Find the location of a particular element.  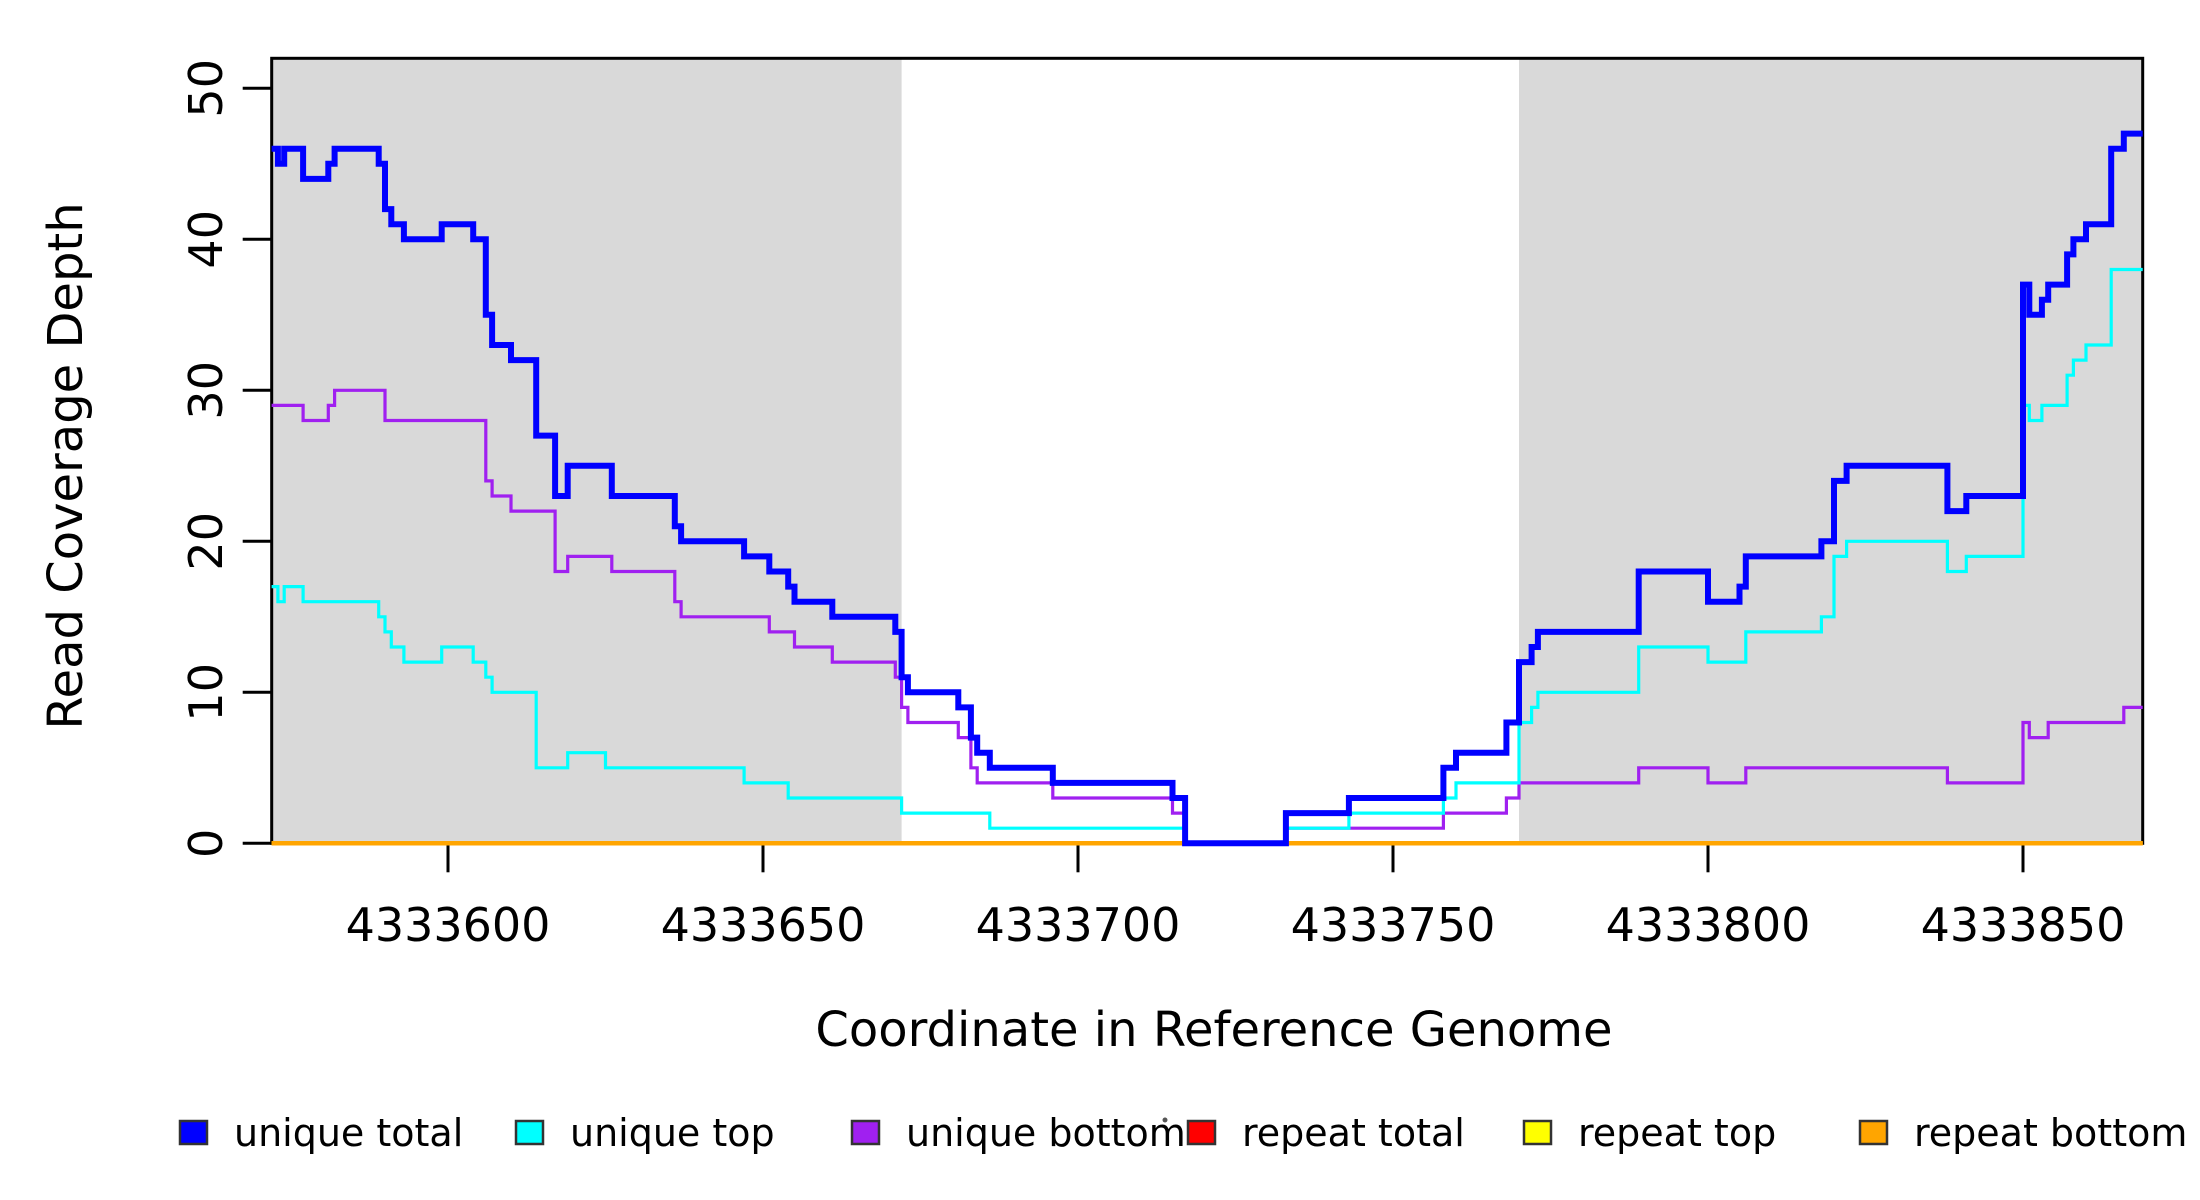

legend-item-unique-total: unique total is located at coordinates (320, 1133).